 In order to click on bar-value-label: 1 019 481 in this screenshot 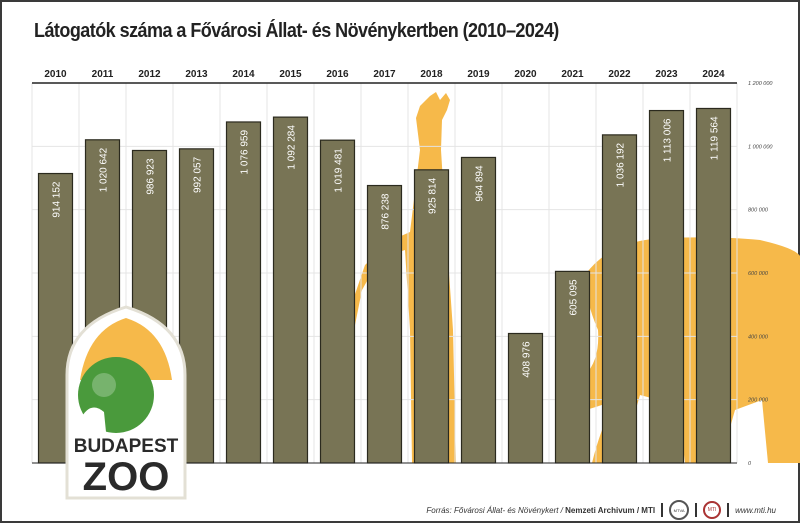, I will do `click(339, 170)`.